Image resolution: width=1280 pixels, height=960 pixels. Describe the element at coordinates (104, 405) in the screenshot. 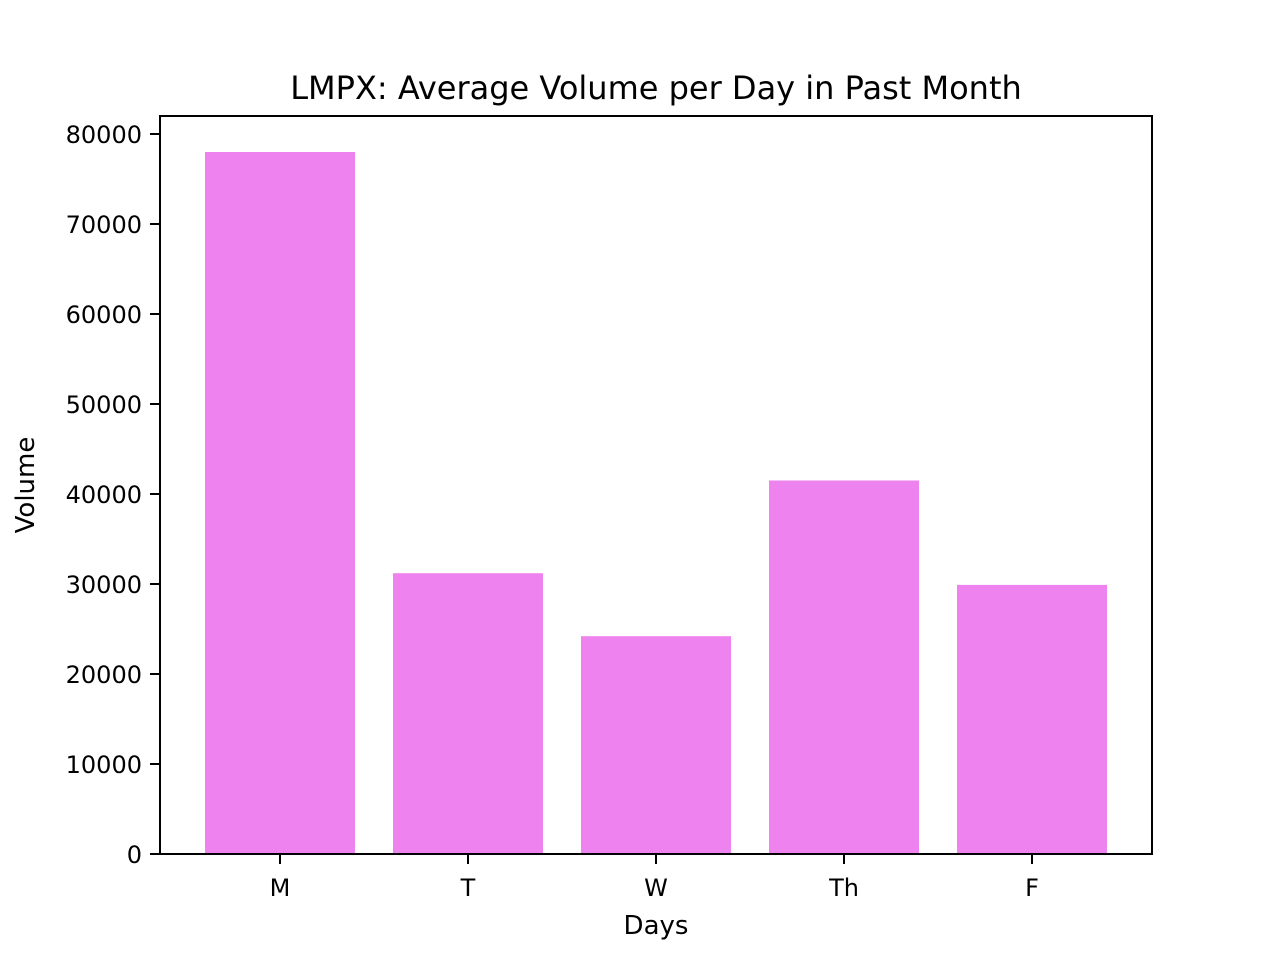

I see `y-tick-label: 50000` at that location.